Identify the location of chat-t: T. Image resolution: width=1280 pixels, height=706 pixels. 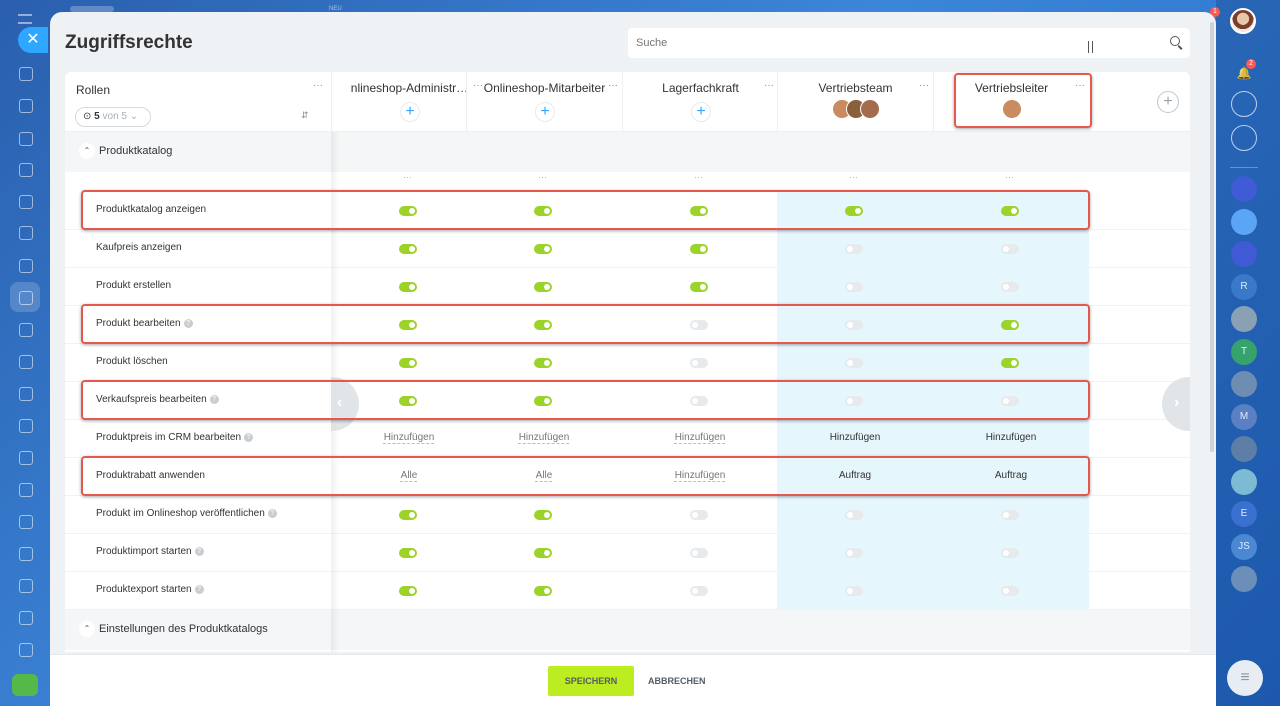
(1244, 351).